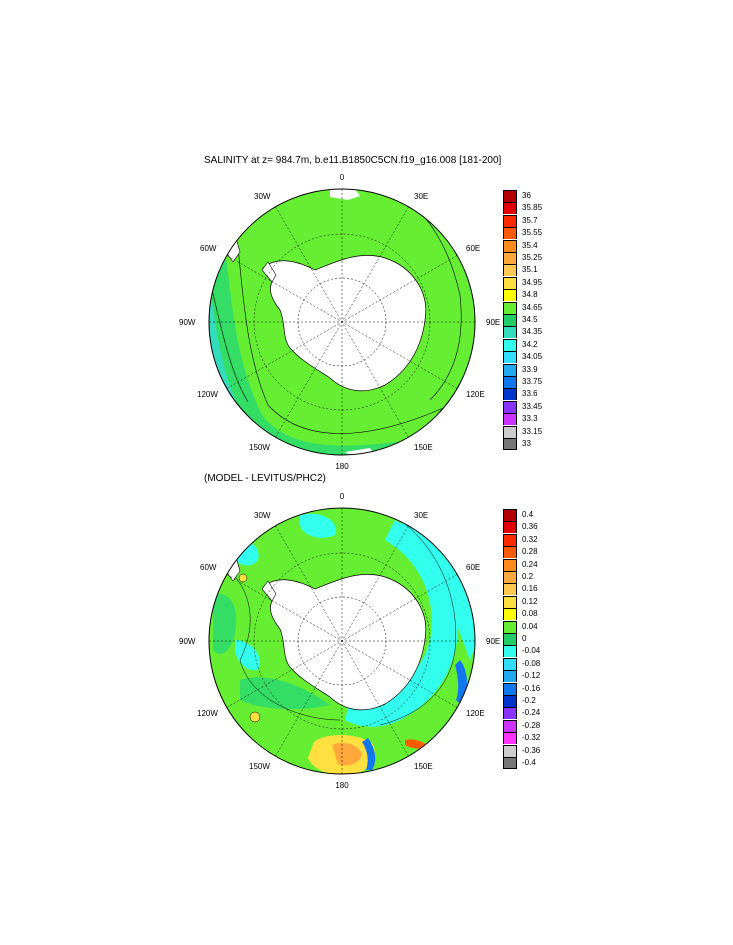 The image size is (733, 945). I want to click on bottom-lon-30e: 30E, so click(421, 515).